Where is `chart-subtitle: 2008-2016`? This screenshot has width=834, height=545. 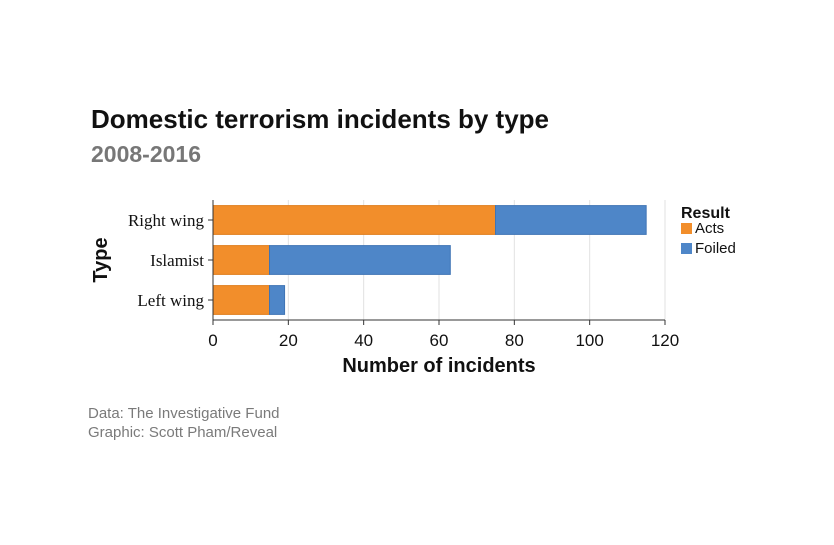
chart-subtitle: 2008-2016 is located at coordinates (146, 154).